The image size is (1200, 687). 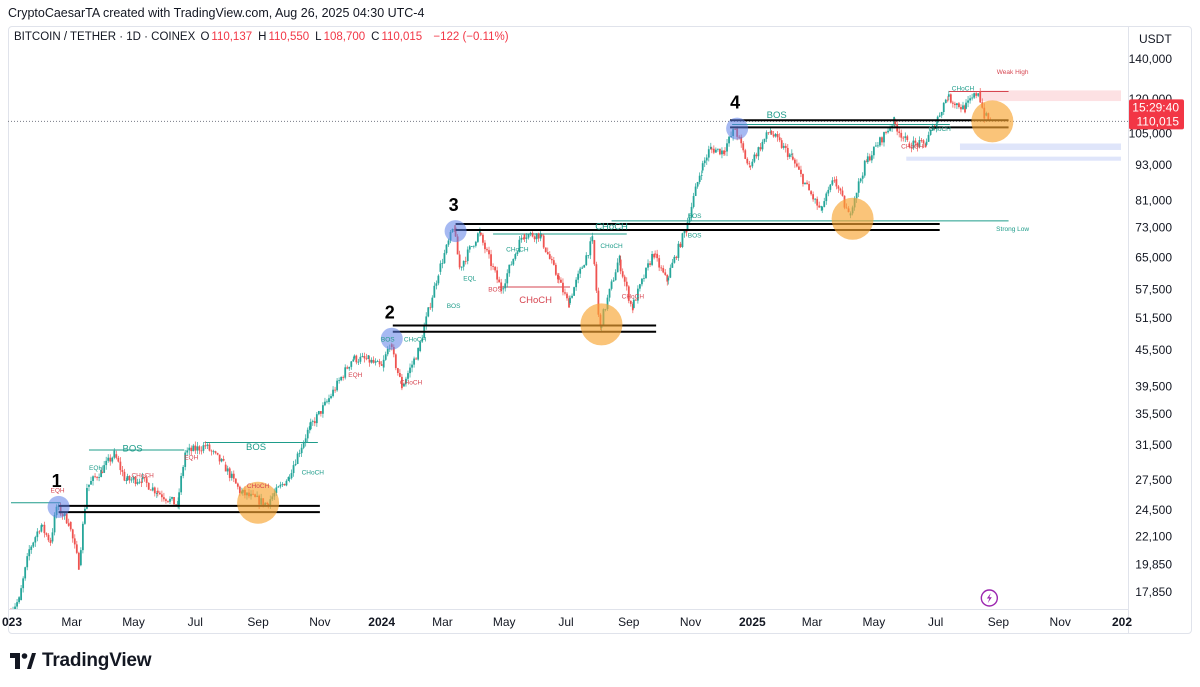 I want to click on price-axis-tick: 140,000, so click(x=1151, y=59).